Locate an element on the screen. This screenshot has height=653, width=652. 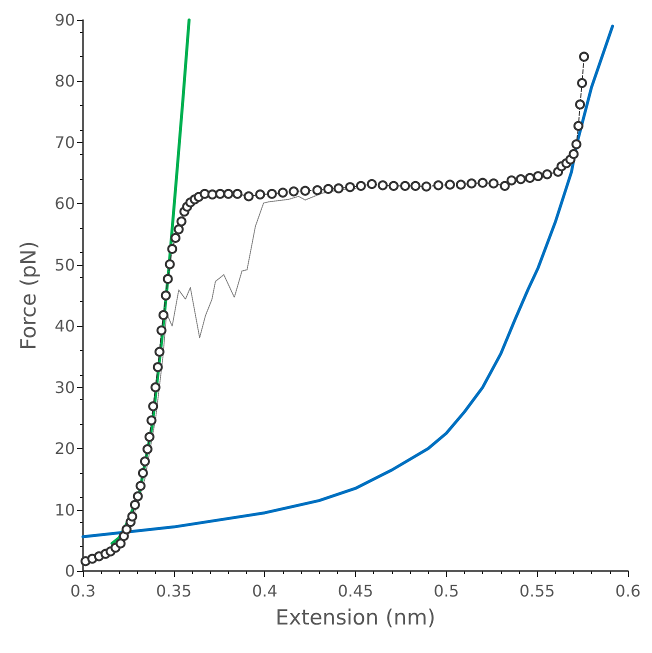
x-tick-label: 0.55 is located at coordinates (537, 591).